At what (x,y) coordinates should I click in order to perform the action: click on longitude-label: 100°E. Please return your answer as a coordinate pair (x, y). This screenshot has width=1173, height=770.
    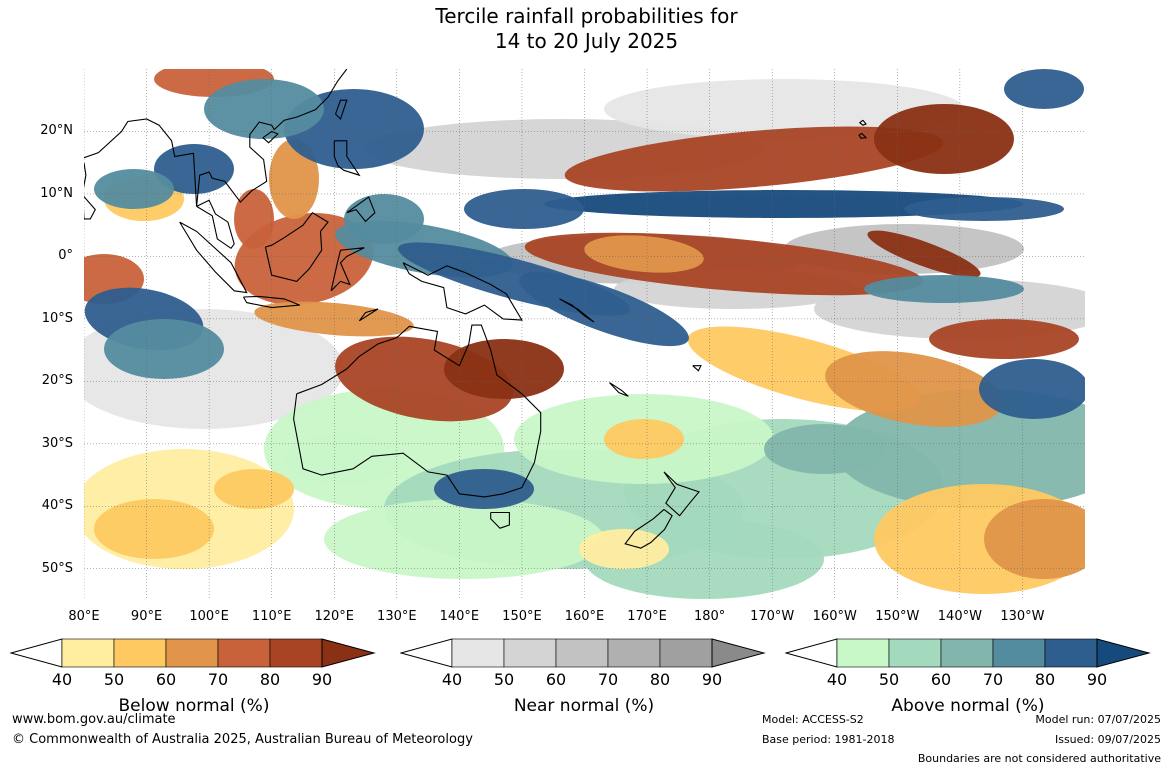
    Looking at the image, I should click on (209, 616).